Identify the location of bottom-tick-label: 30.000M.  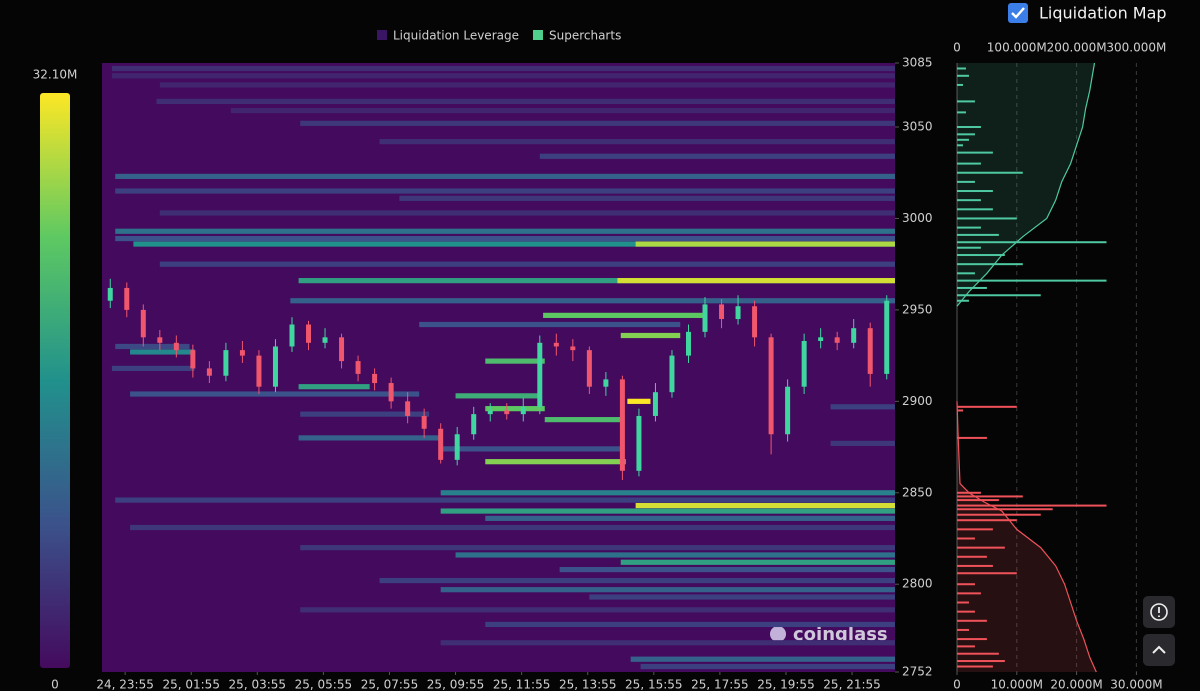
(1136, 684).